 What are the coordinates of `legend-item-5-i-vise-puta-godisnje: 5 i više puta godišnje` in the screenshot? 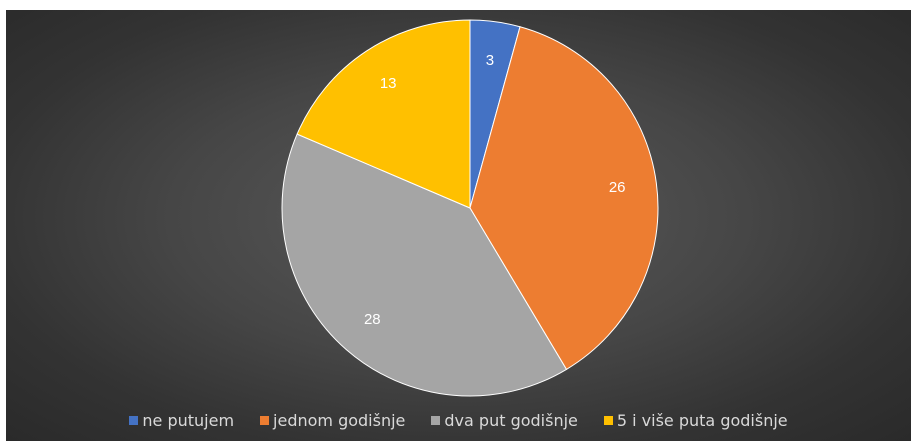 It's located at (695, 420).